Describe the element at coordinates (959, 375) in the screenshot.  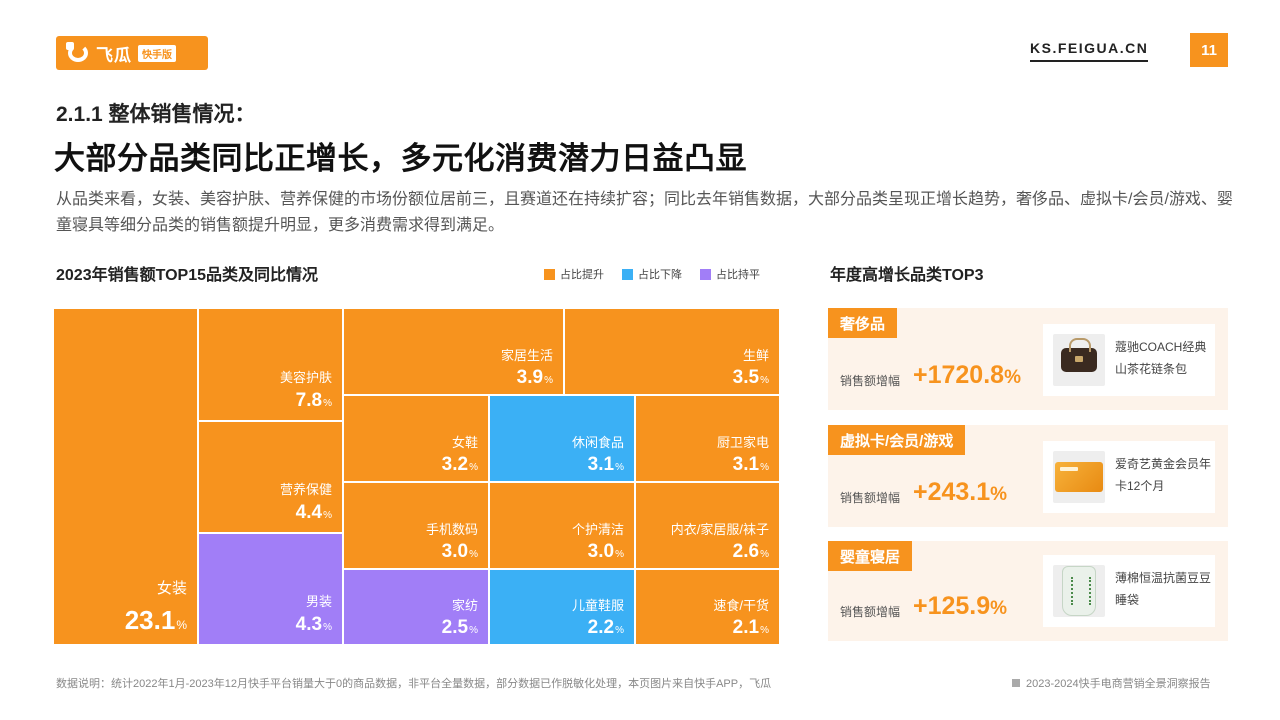
I see `growth-number: +1720.8` at that location.